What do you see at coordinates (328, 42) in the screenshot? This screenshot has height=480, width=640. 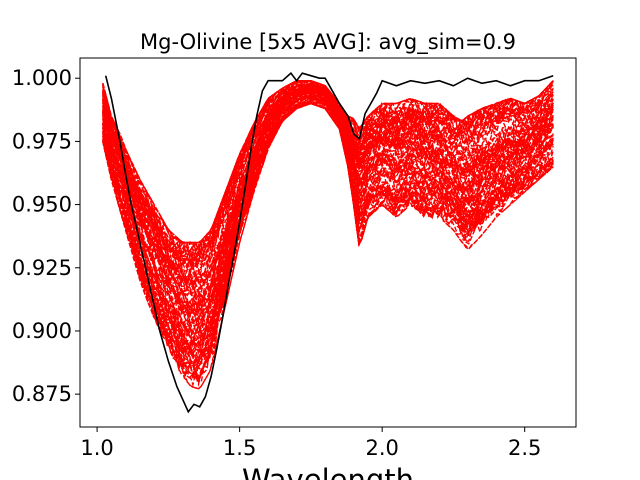 I see `chart-title: Mg-Olivine [5x5 AVG]: avg_sim=0.9` at bounding box center [328, 42].